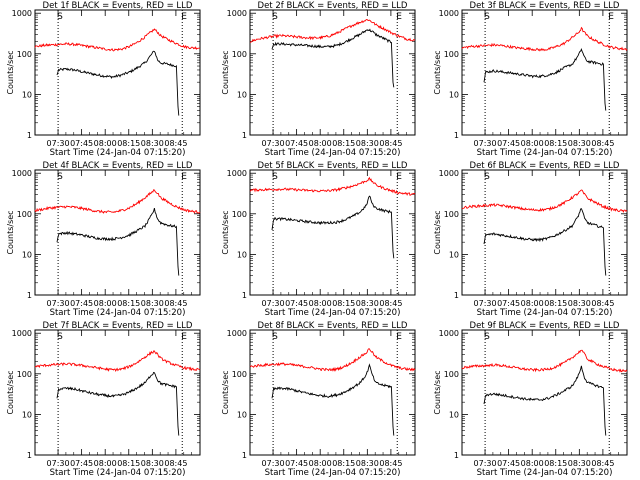  I want to click on panel-title: Det 2f BLACK = Events, RED = LLD, so click(333, 6).